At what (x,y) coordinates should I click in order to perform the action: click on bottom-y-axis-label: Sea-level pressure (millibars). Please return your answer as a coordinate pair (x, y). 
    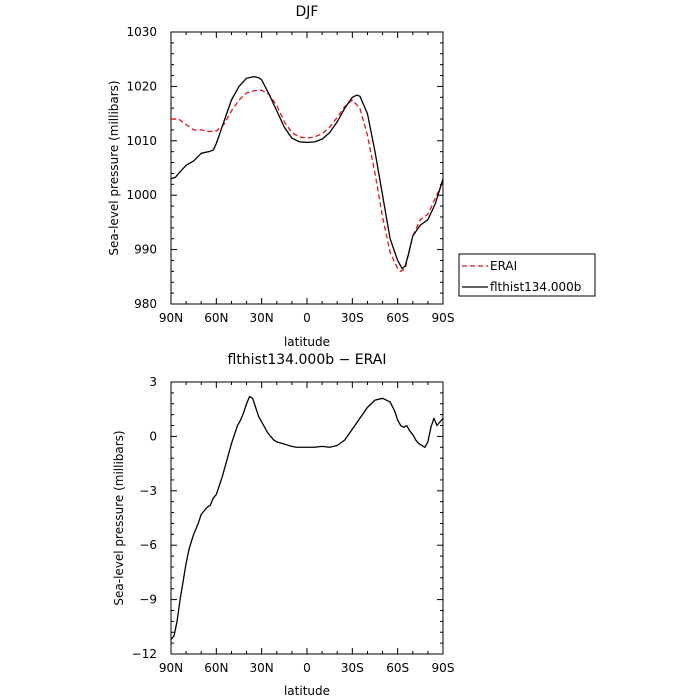
    Looking at the image, I should click on (119, 517).